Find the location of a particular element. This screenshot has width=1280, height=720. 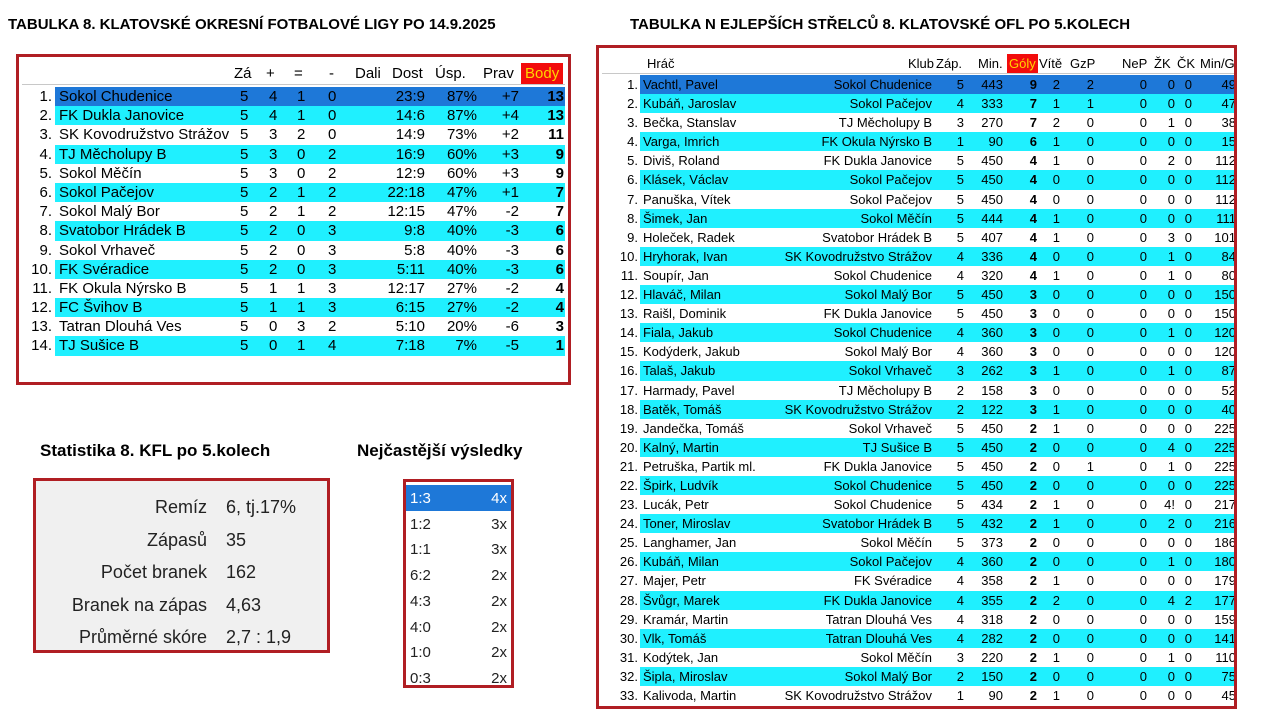

result-item: 4:0 2x is located at coordinates (458, 627).